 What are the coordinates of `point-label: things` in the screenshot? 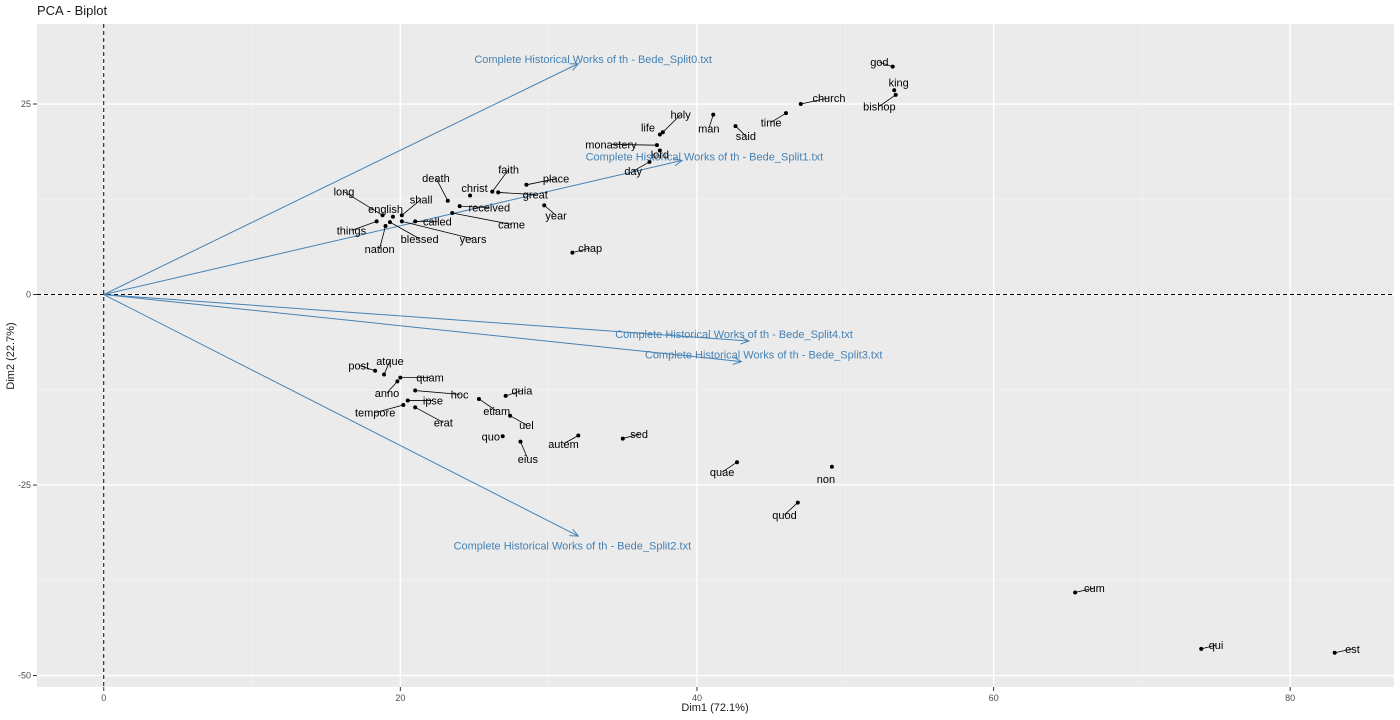 It's located at (352, 232).